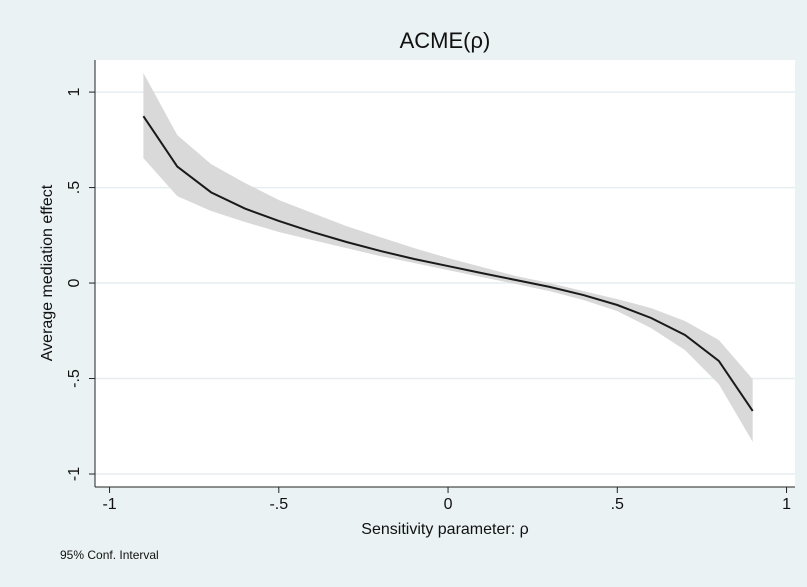 The image size is (807, 587). What do you see at coordinates (445, 40) in the screenshot?
I see `chart-title: ACME(ρ)` at bounding box center [445, 40].